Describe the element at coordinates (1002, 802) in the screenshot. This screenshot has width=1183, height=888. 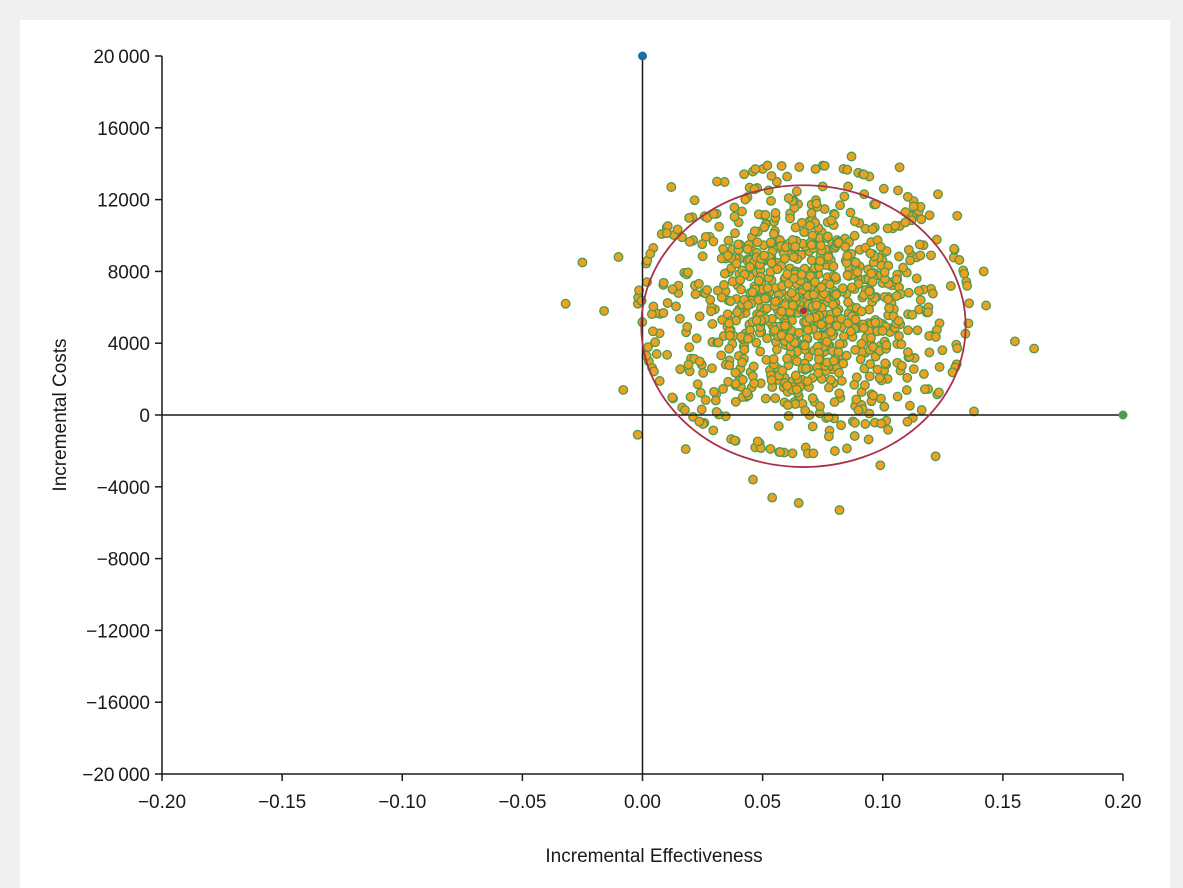
I see `x-tick-label: 0.15` at that location.